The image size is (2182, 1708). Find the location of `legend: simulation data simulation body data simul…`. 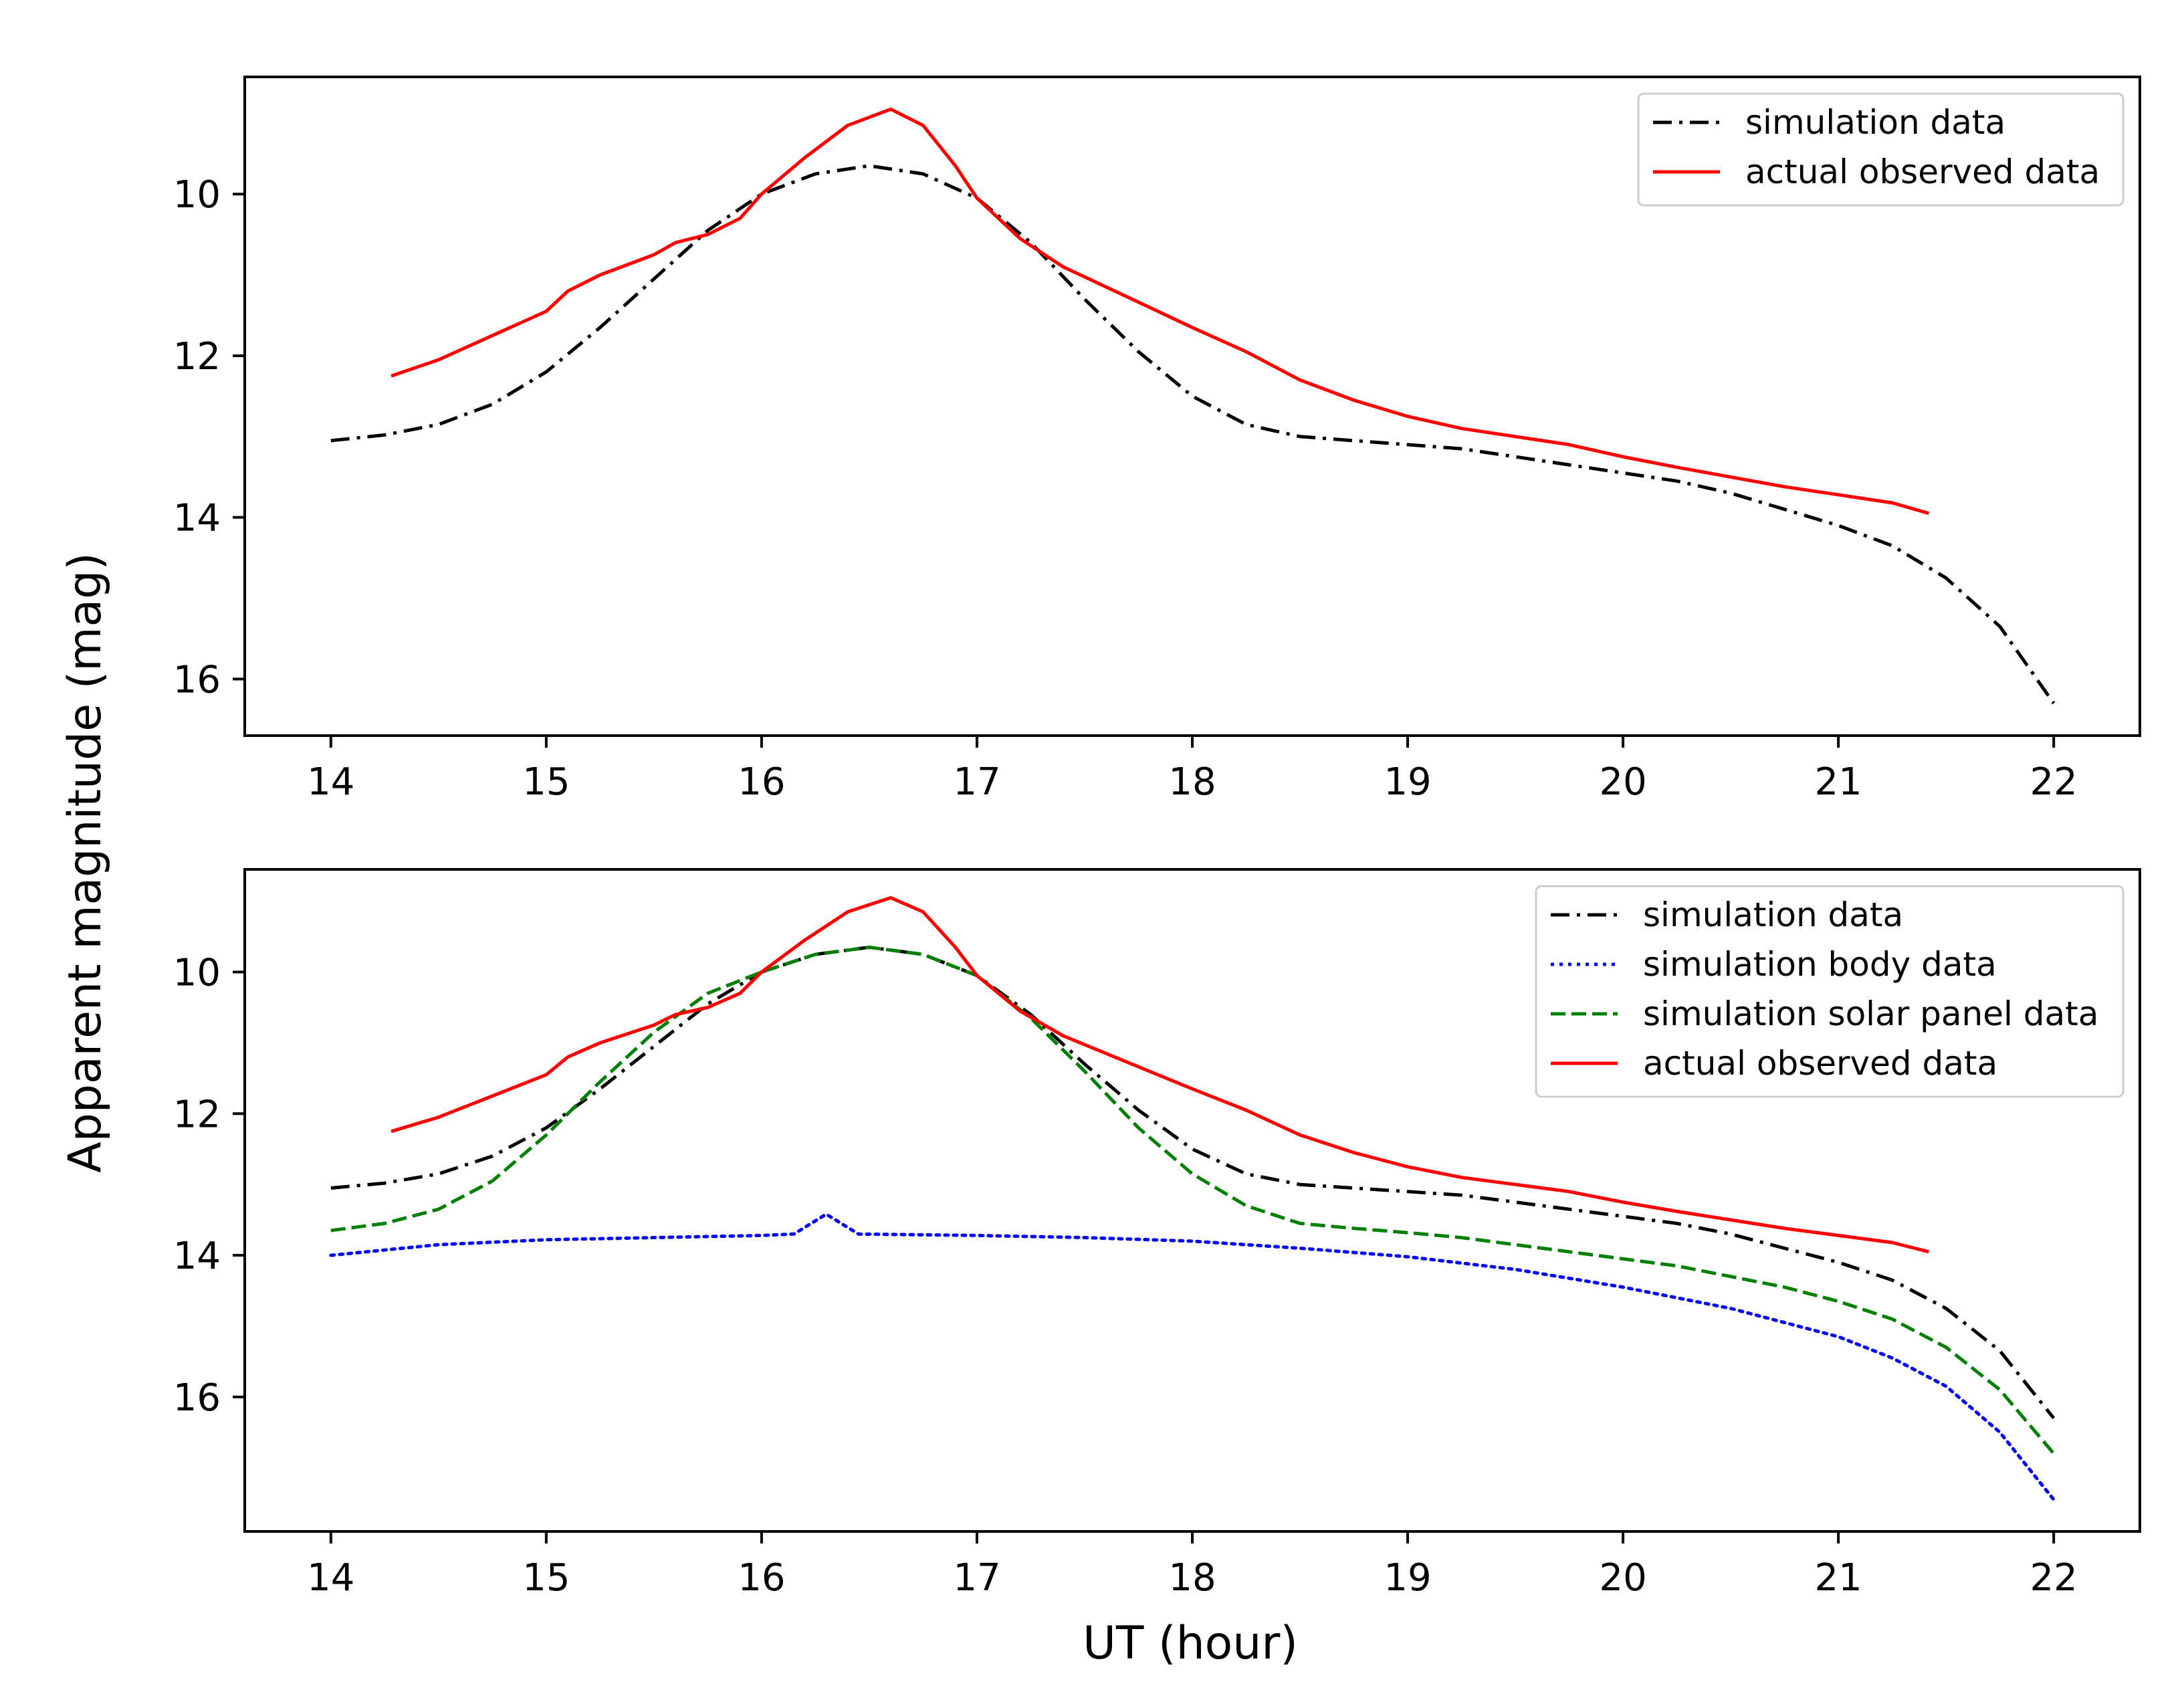

legend: simulation data simulation body data simul… is located at coordinates (1829, 991).